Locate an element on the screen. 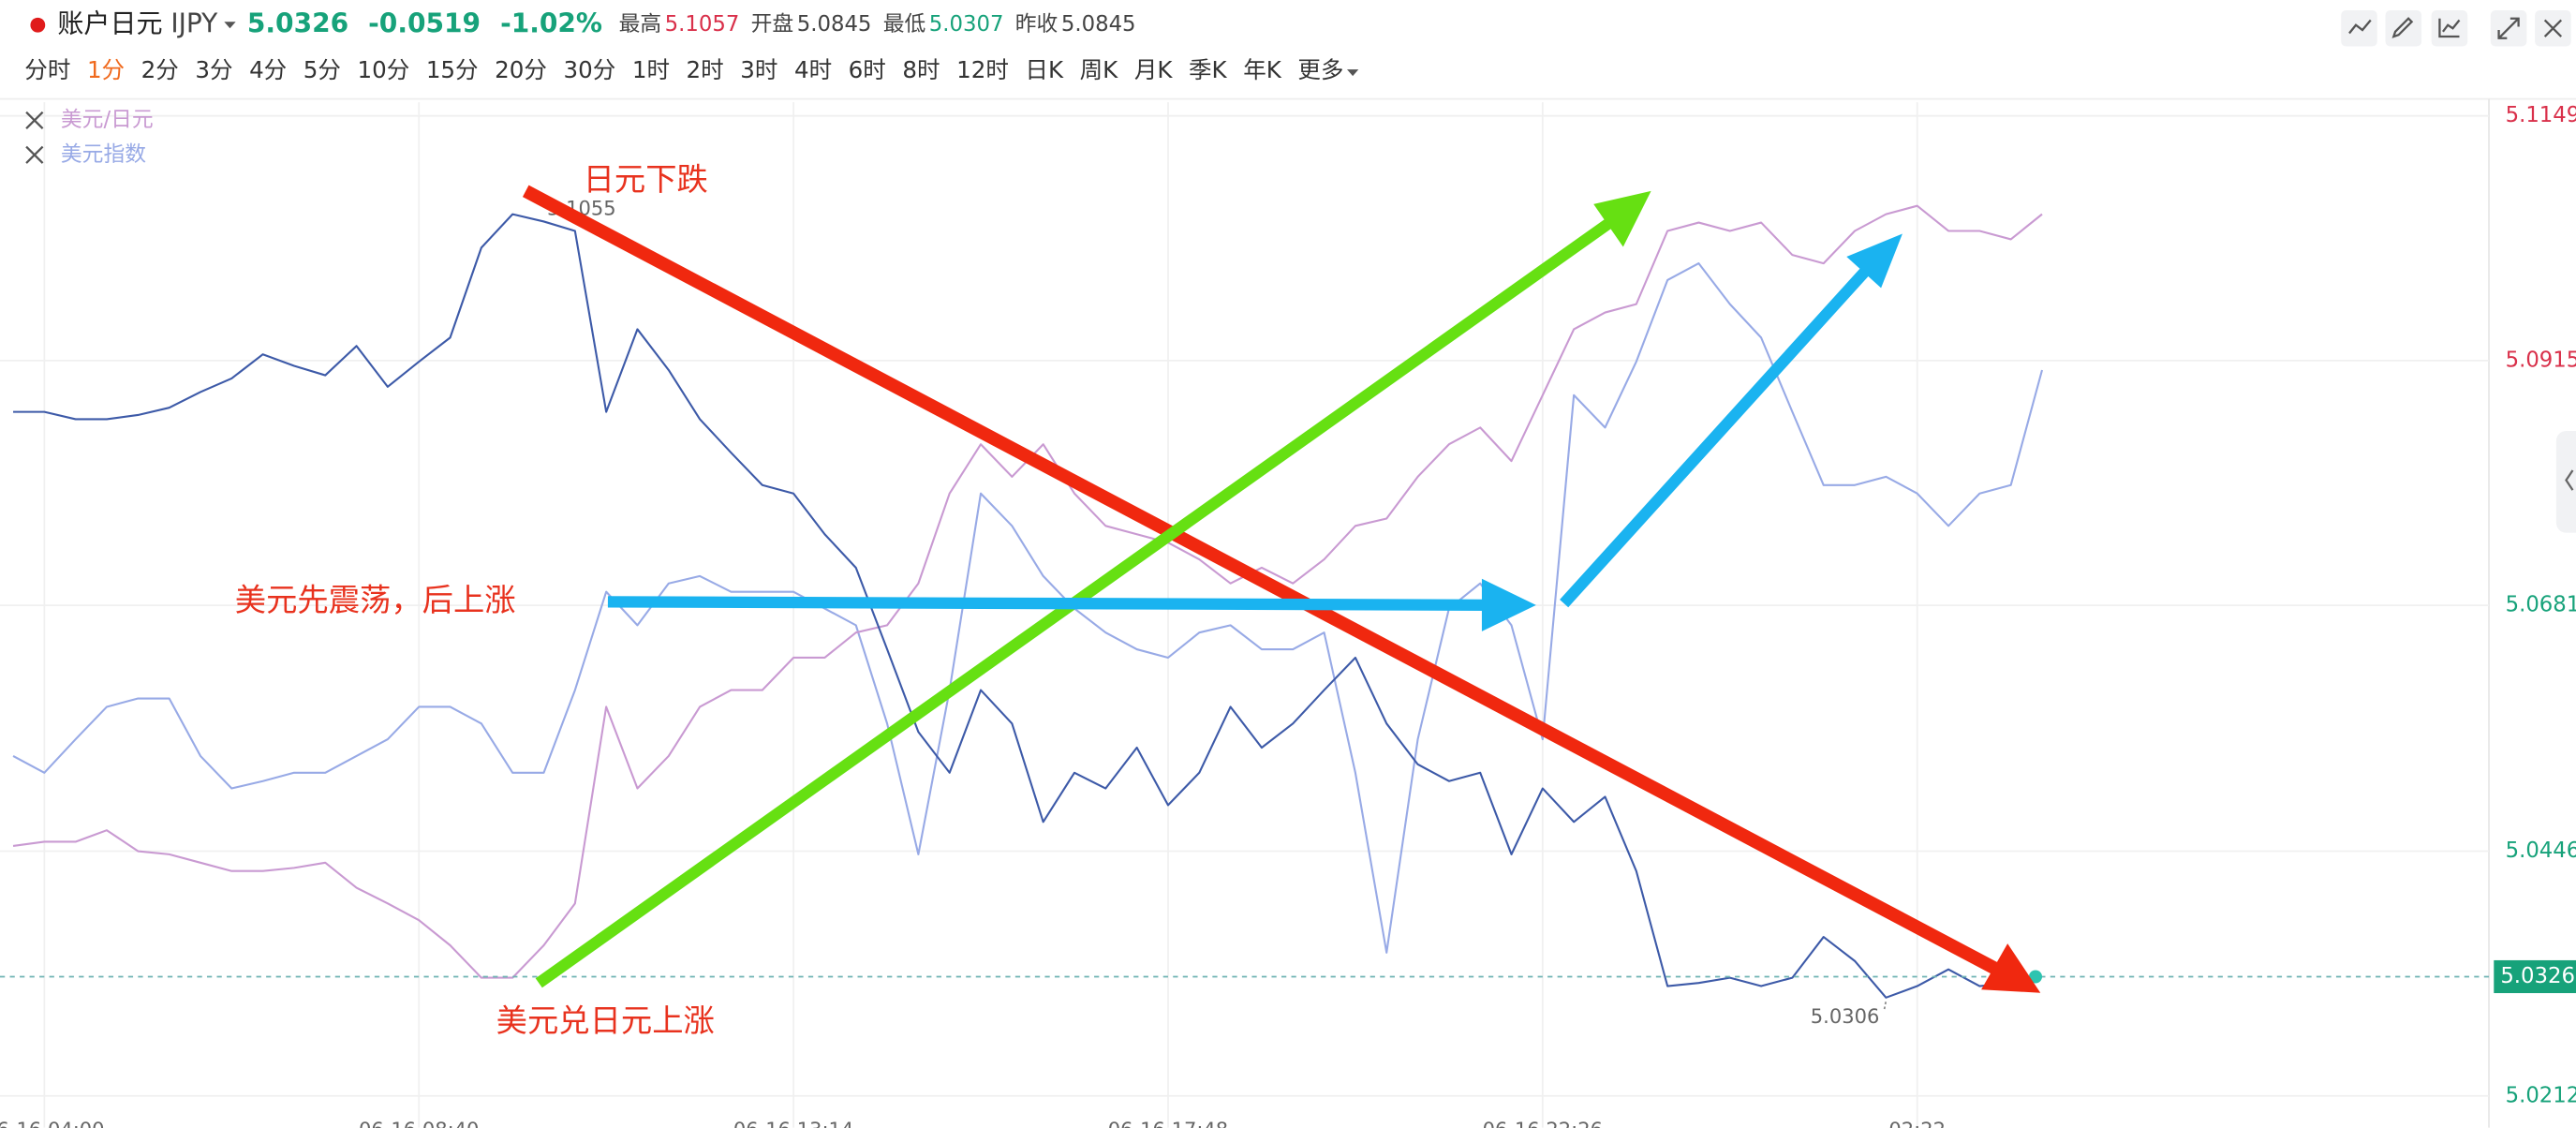 This screenshot has width=2576, height=1128. change-percent: -1.02% is located at coordinates (551, 23).